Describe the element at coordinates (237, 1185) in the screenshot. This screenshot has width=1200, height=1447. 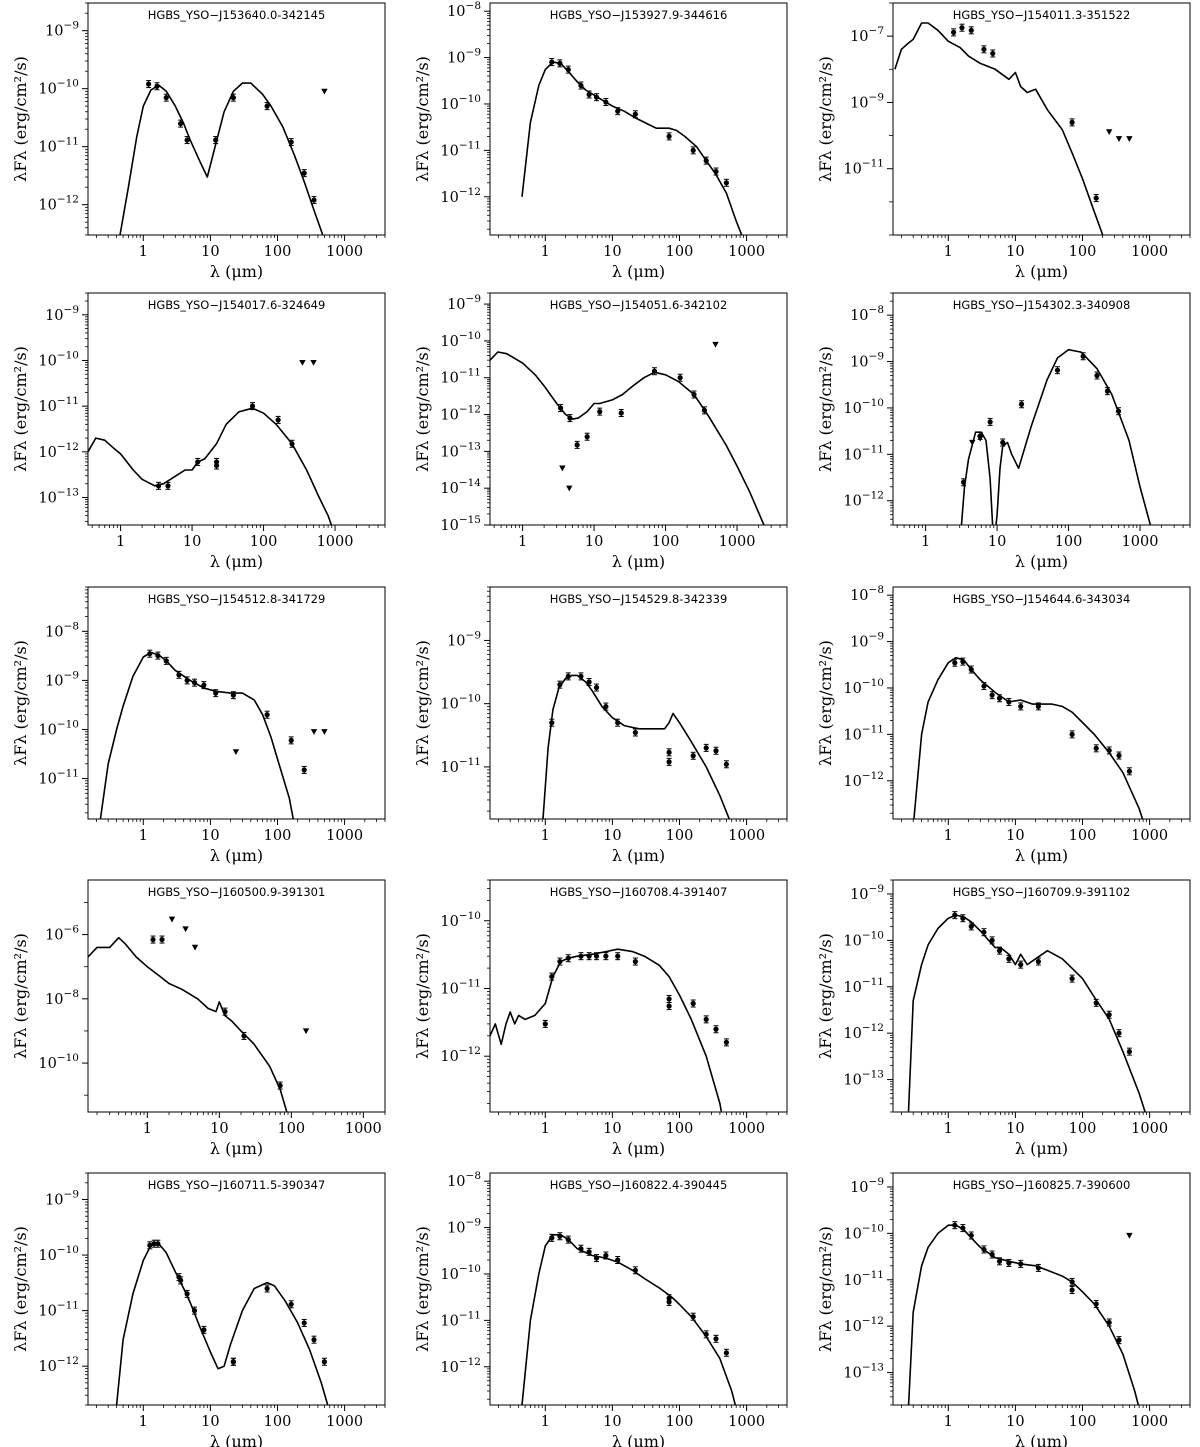
I see `panel-title: HGBS_YSO−J160711.5-390347` at that location.